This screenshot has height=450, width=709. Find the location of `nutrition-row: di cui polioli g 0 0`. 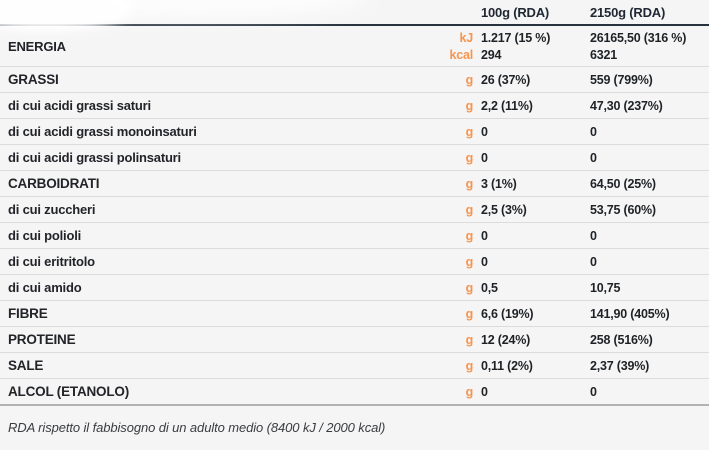

nutrition-row: di cui polioli g 0 0 is located at coordinates (354, 236).